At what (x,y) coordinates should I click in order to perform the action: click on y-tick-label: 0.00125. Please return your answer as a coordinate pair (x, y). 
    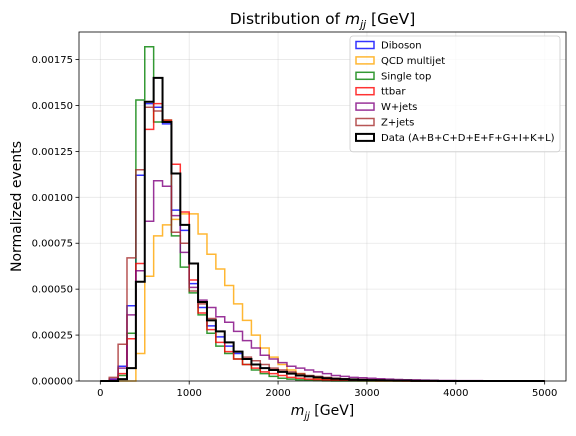
    Looking at the image, I should click on (52, 152).